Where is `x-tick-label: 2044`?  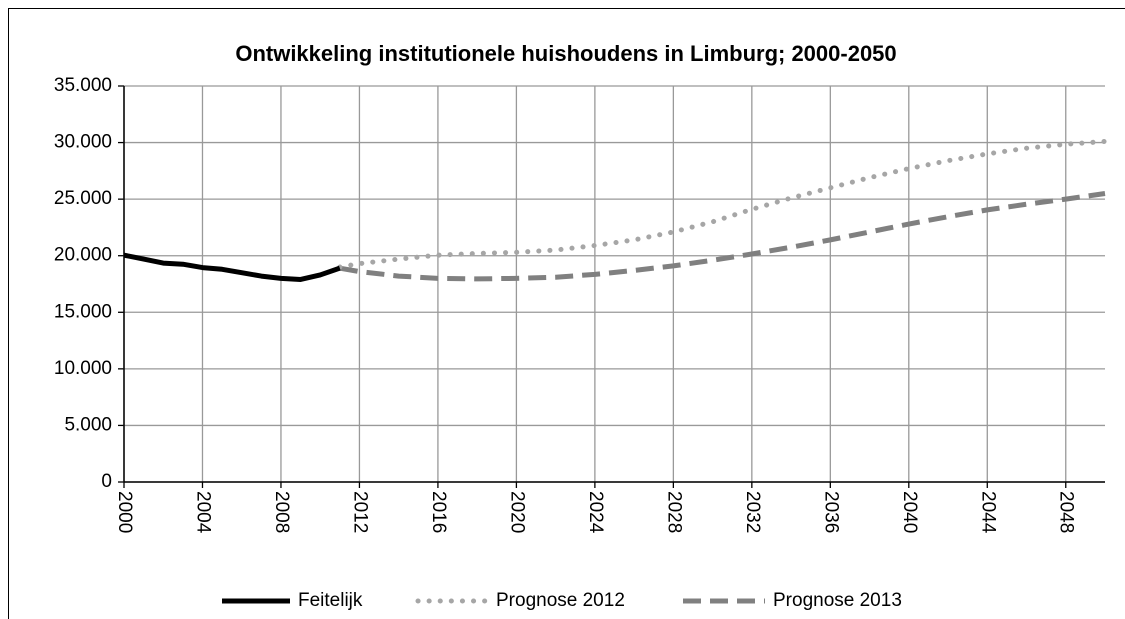
x-tick-label: 2044 is located at coordinates (987, 512).